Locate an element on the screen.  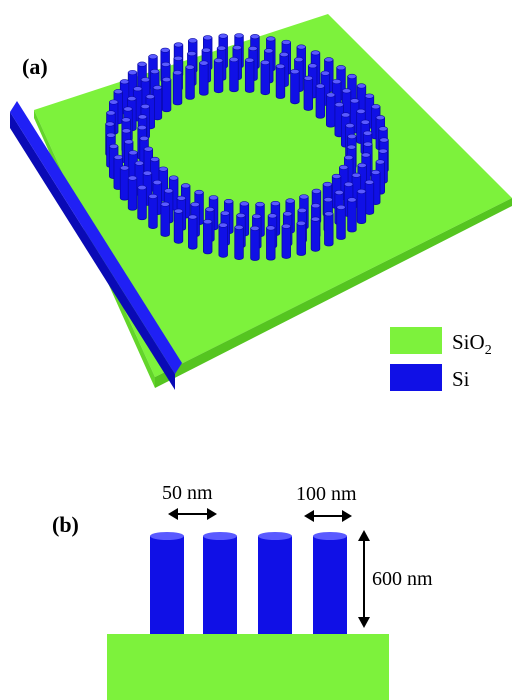
bus-waveguide is located at coordinates (96, 245).